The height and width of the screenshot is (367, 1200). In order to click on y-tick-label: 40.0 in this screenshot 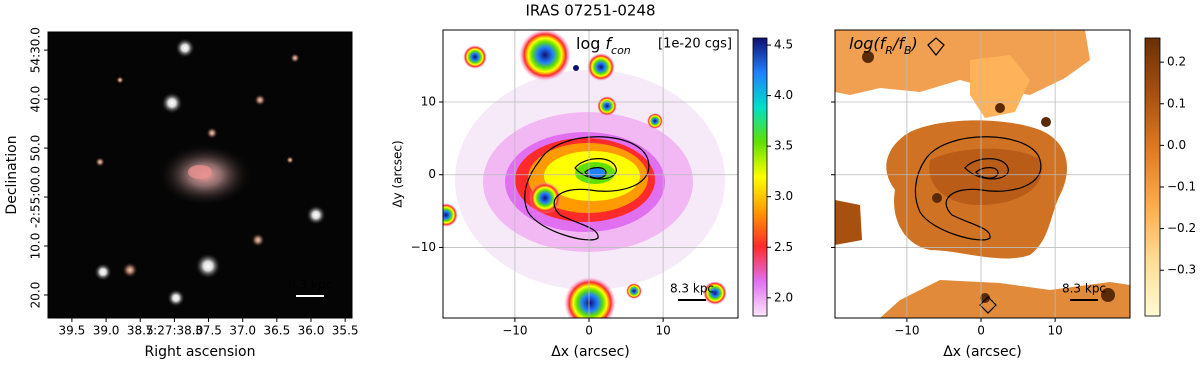, I will do `click(36, 99)`.